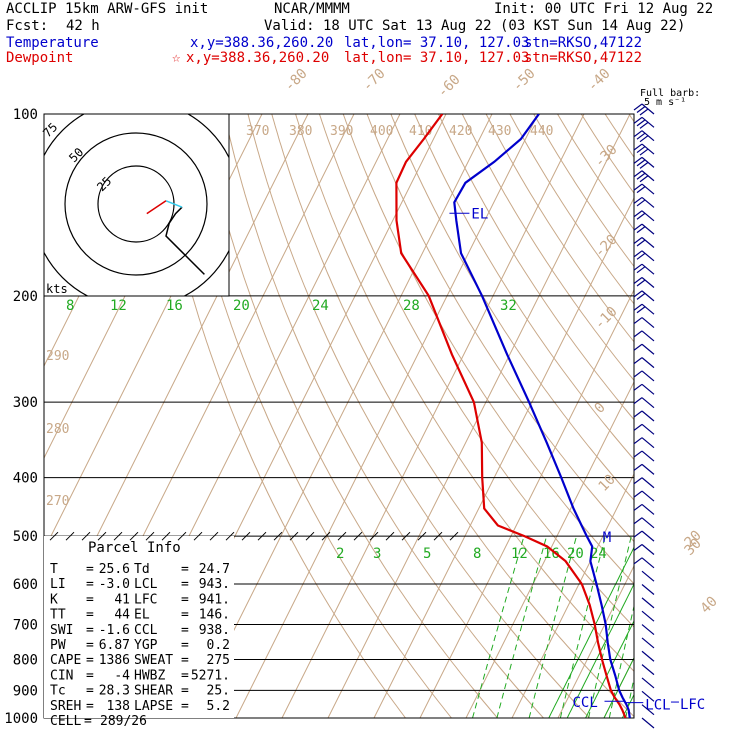  Describe the element at coordinates (25, 297) in the screenshot. I see `pressure-tick-label: 200` at that location.